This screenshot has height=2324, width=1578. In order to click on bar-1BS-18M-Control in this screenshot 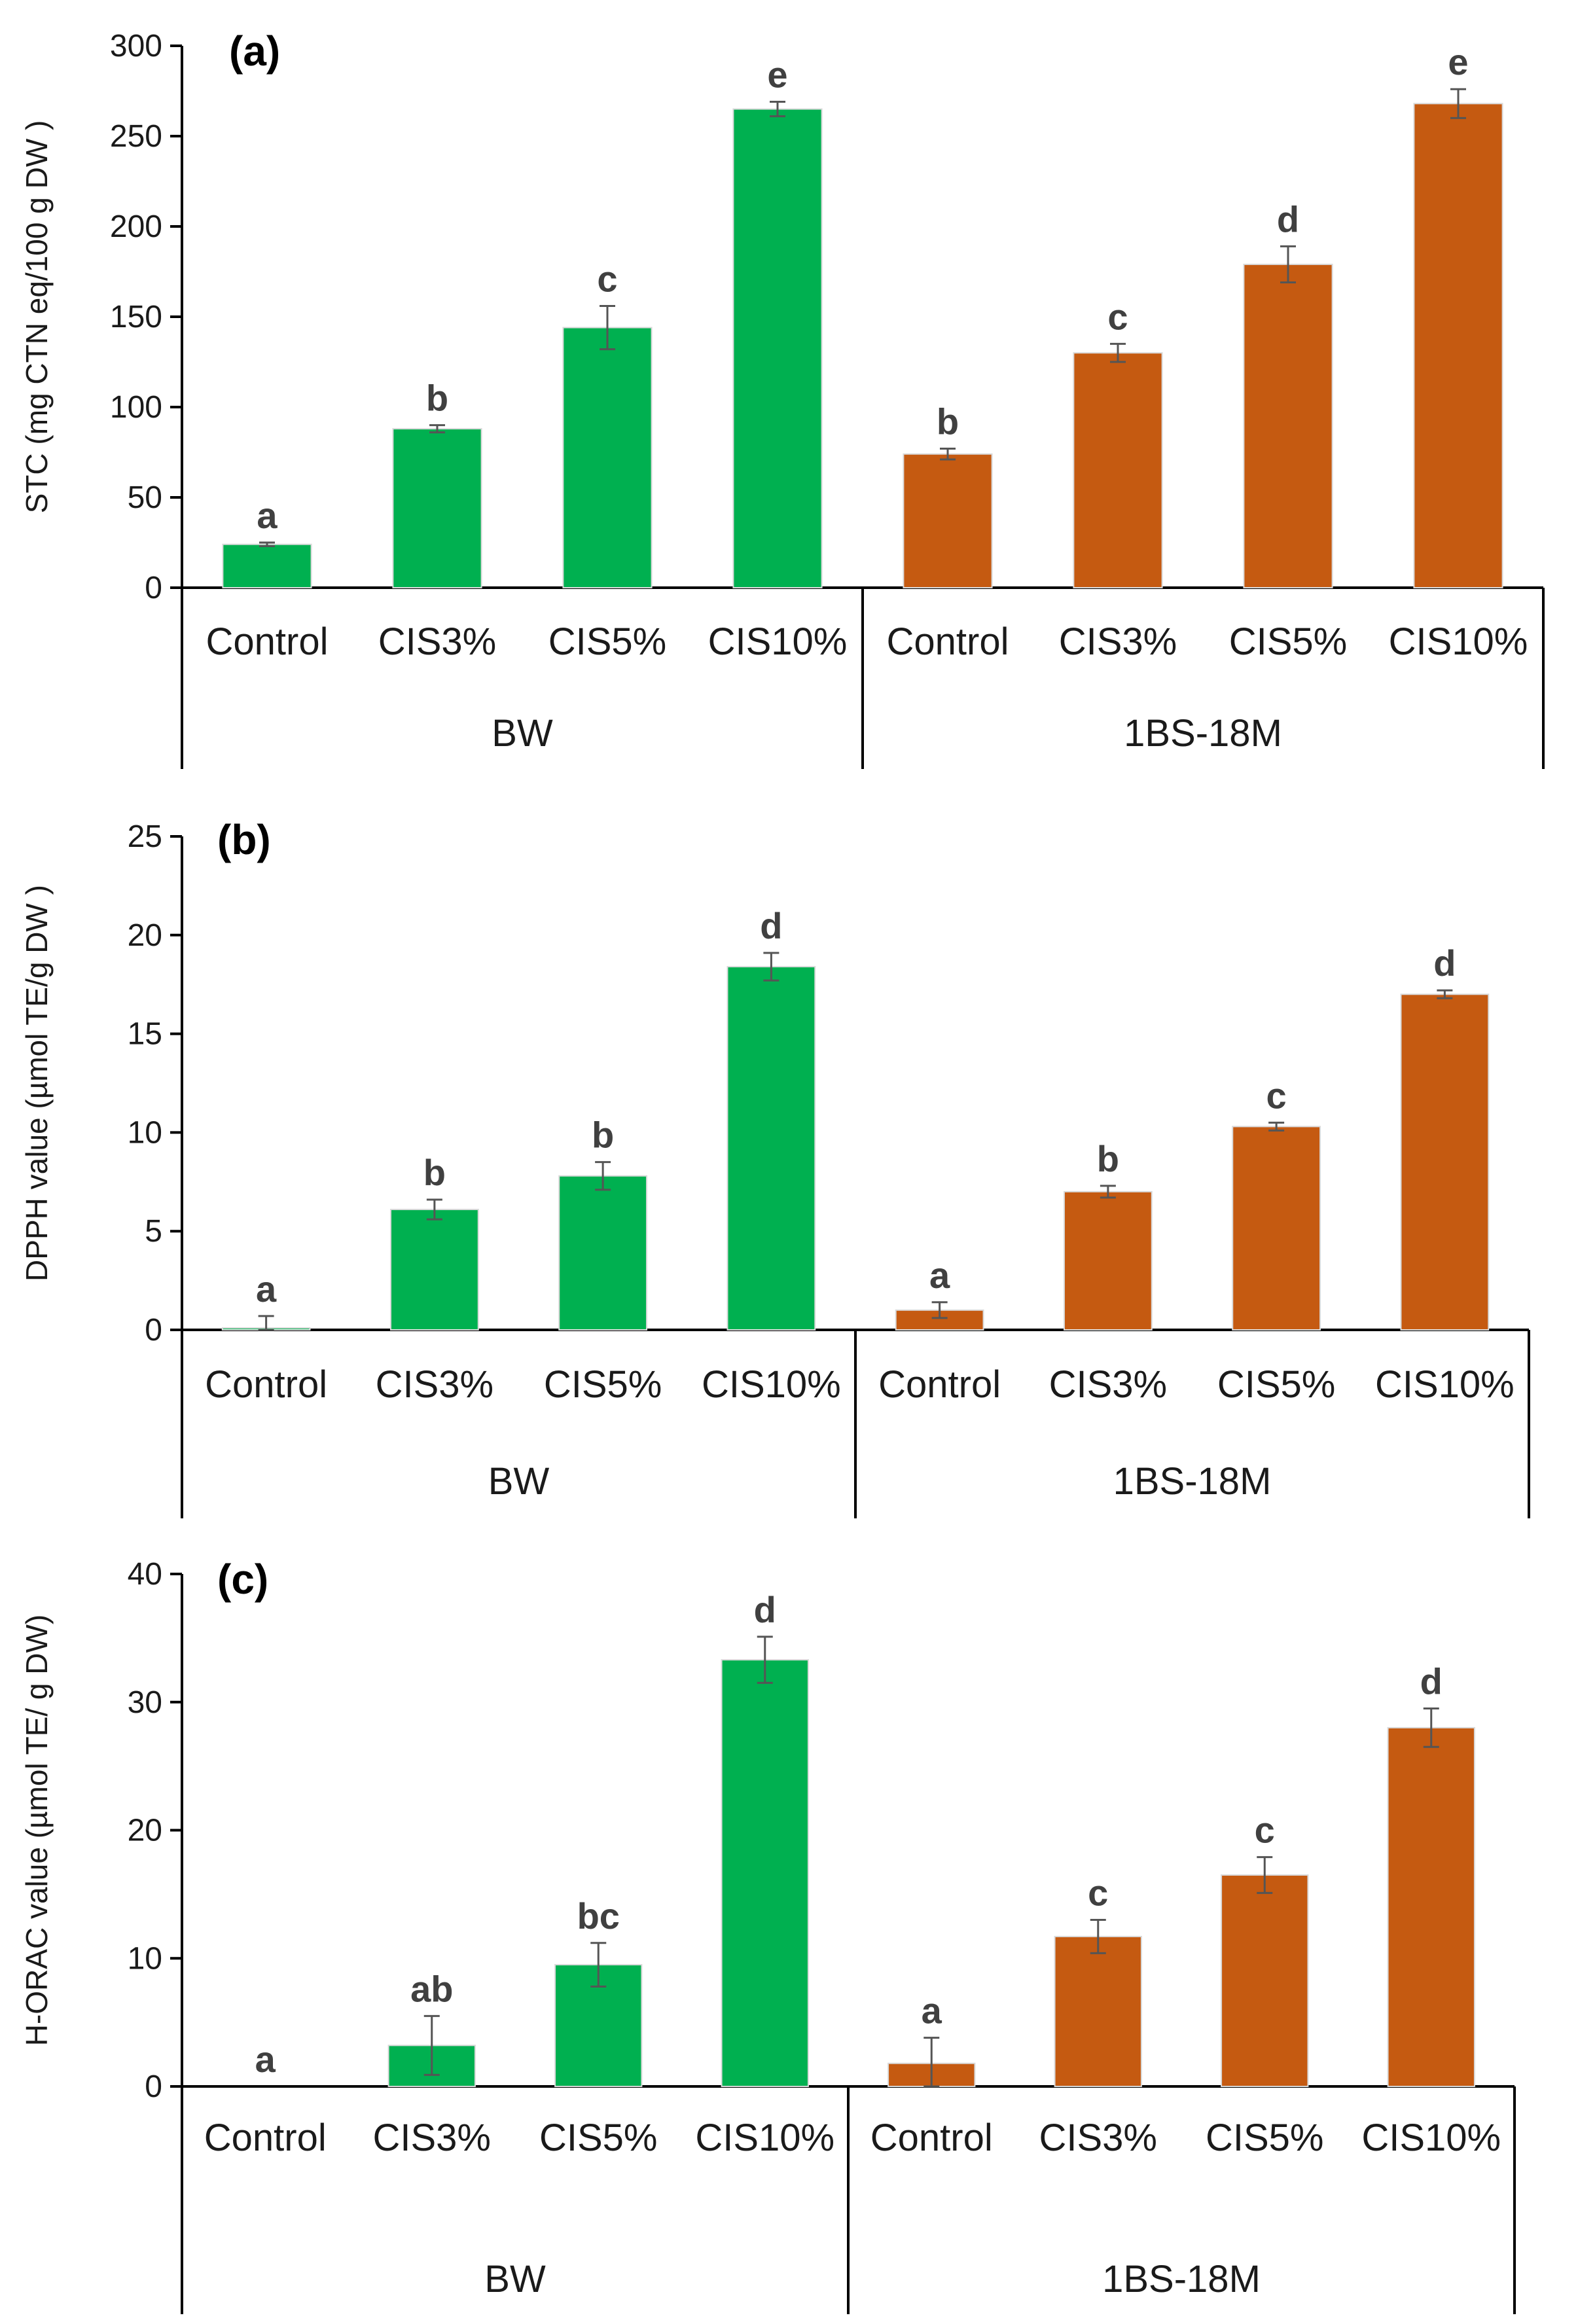, I will do `click(948, 521)`.